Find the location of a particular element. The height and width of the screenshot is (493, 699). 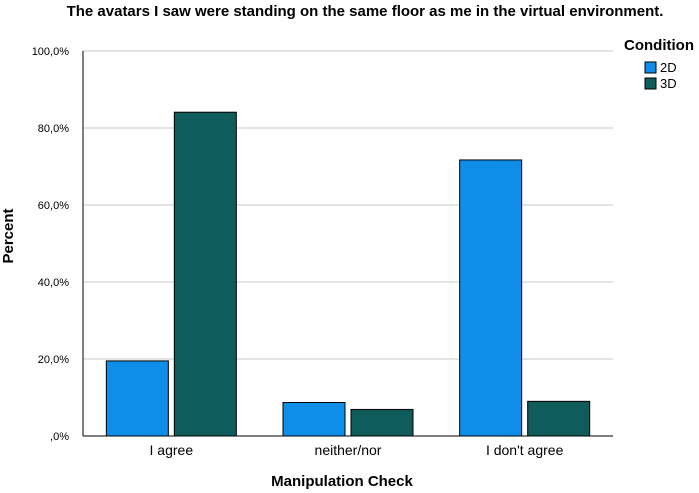

y-tick-label: ,0% is located at coordinates (59, 437).